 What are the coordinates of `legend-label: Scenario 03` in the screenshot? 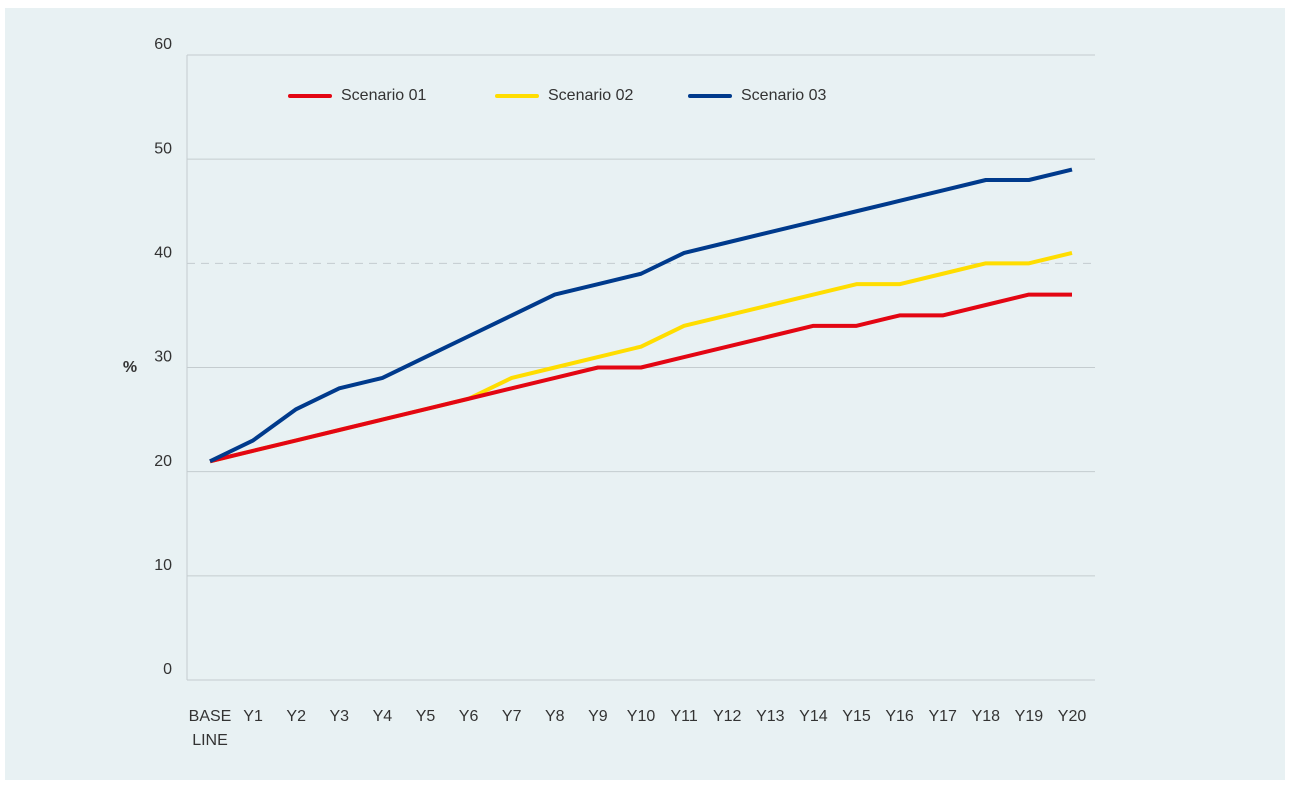 It's located at (783, 95).